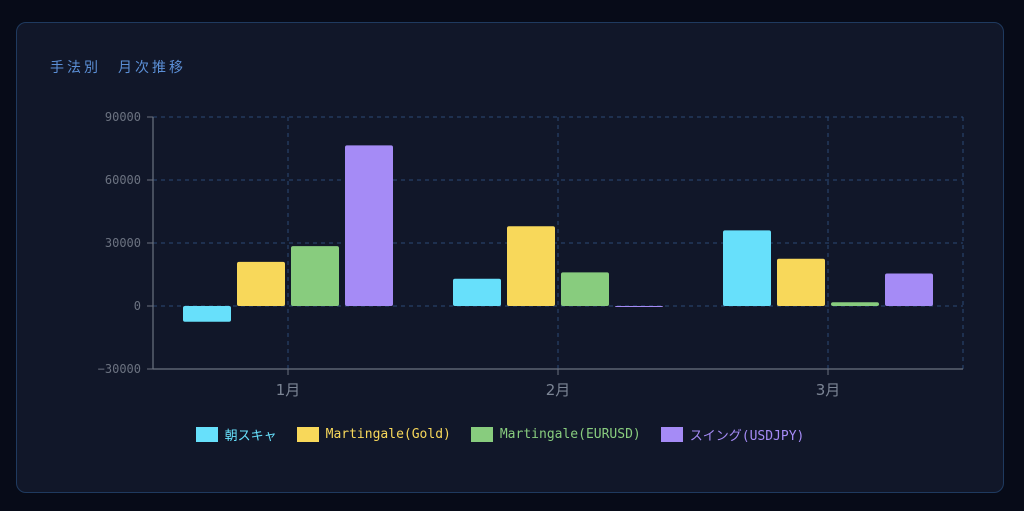  Describe the element at coordinates (118, 68) in the screenshot. I see `chart-title: 手法別 月次推移` at that location.